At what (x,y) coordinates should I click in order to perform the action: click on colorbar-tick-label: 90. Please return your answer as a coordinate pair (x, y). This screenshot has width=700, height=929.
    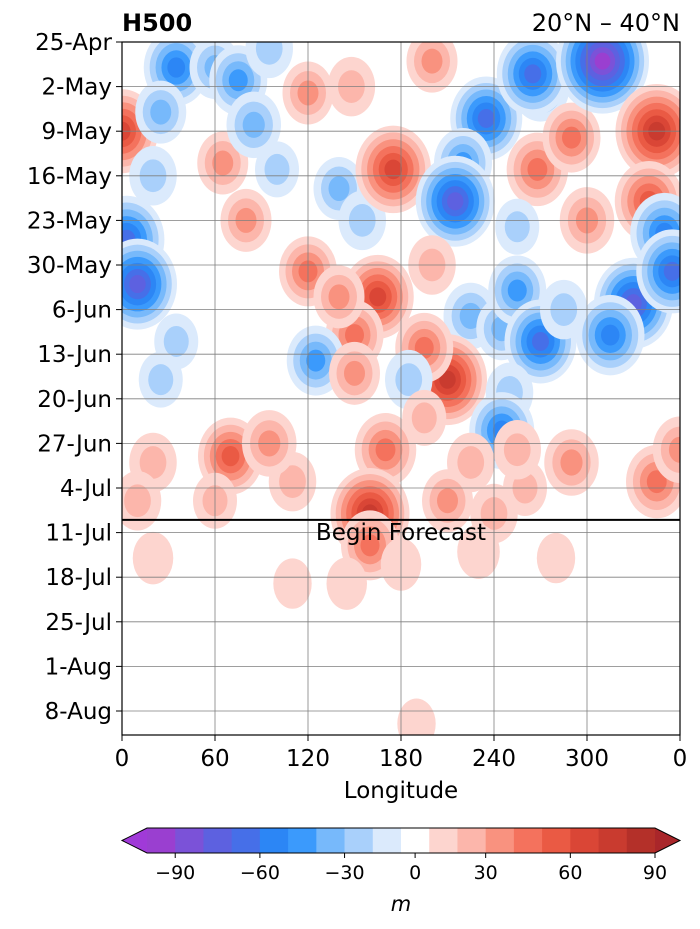
    Looking at the image, I should click on (655, 873).